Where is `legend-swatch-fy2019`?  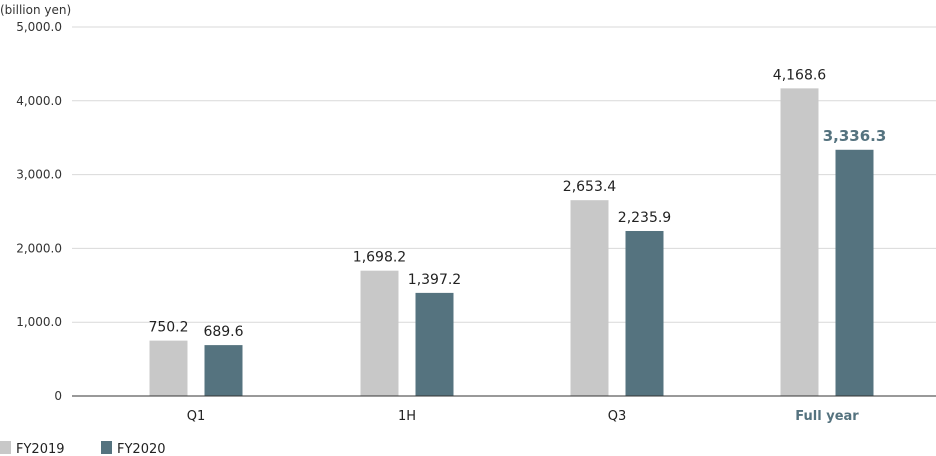 legend-swatch-fy2019 is located at coordinates (5, 447).